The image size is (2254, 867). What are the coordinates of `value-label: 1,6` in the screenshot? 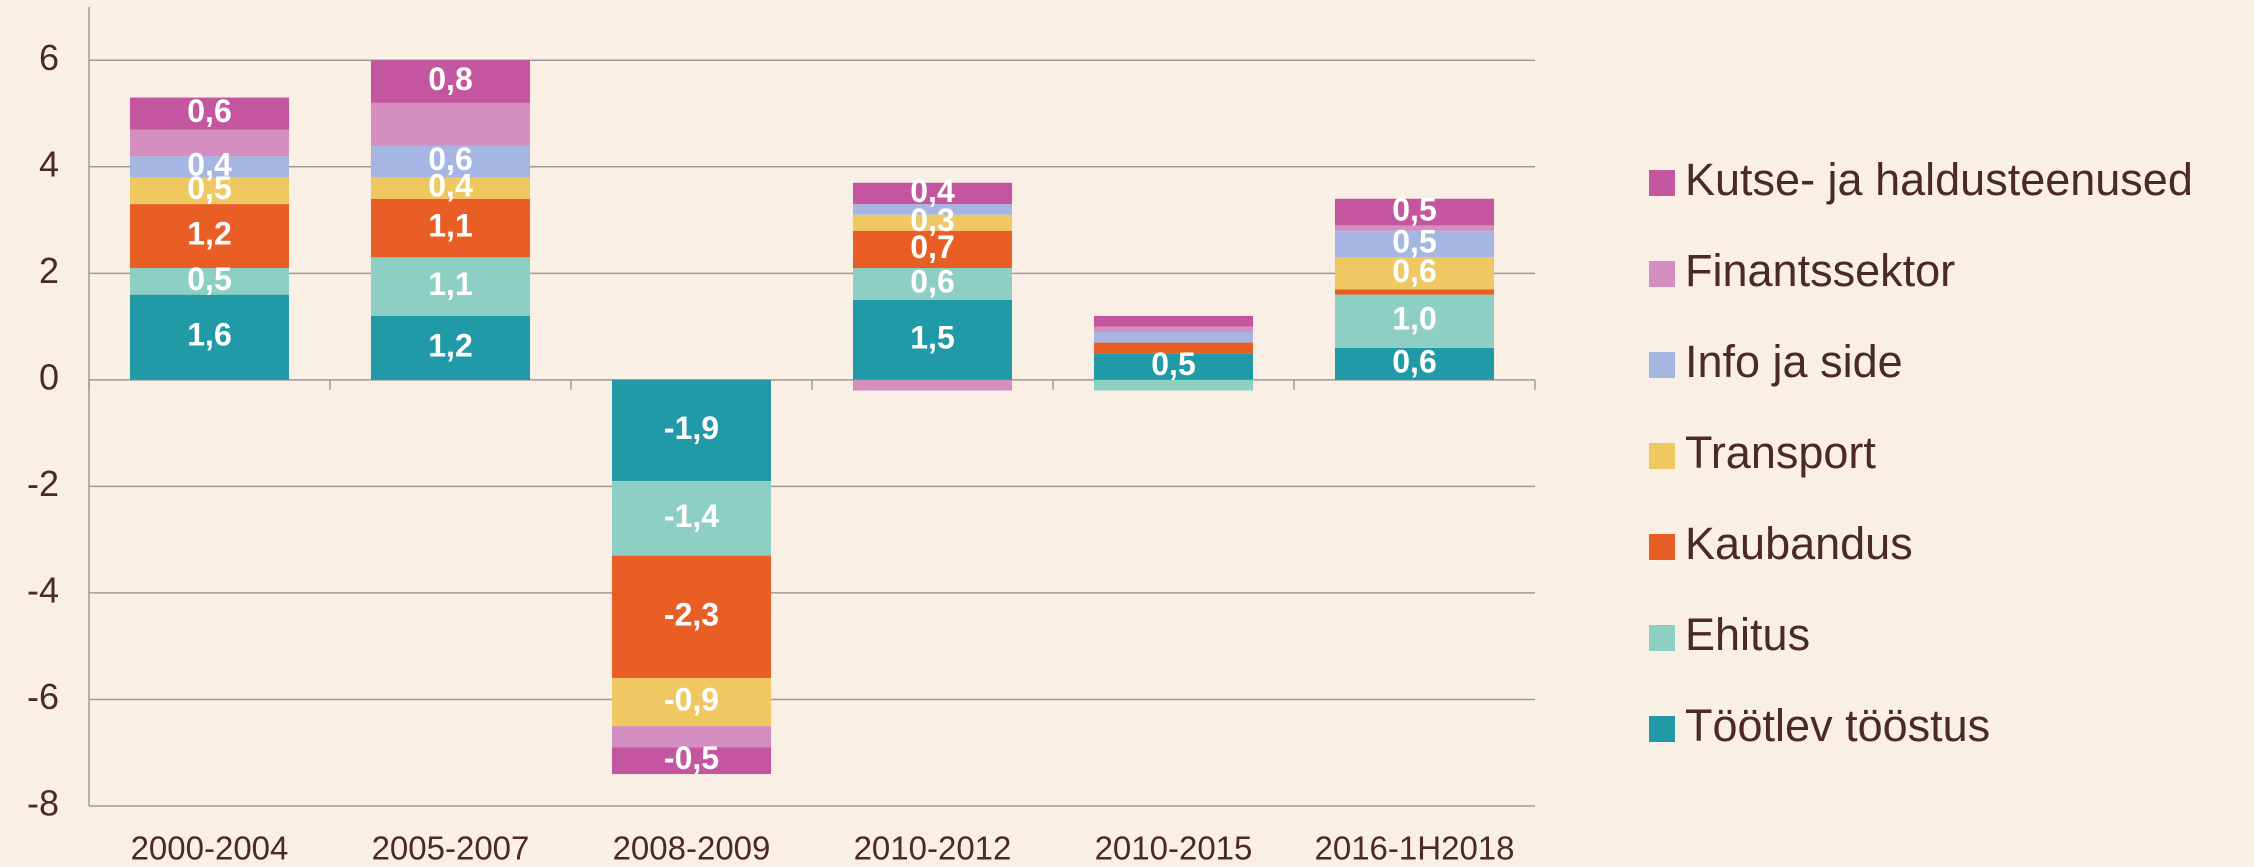 It's located at (209, 335).